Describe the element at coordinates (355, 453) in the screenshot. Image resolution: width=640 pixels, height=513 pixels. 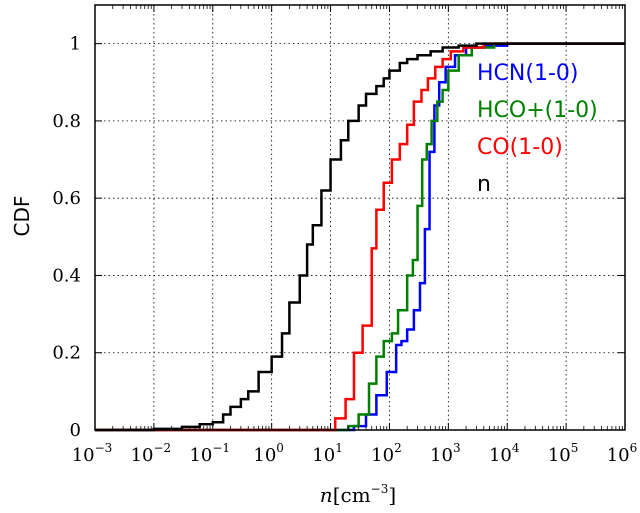
I see `x-tick-labels: 10⁻³ 10⁻² 10⁻¹ 10⁰ 10¹ 10² 10³ 10⁴ 10⁵ 10⁶` at that location.